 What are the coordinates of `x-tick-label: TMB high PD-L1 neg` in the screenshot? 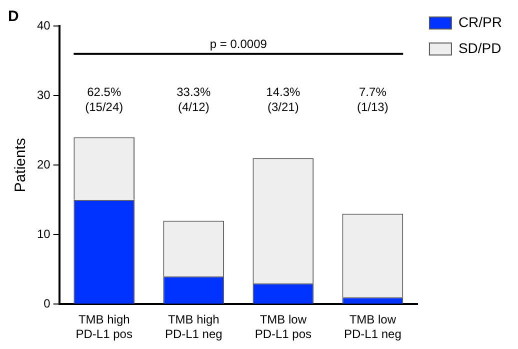 It's located at (193, 327).